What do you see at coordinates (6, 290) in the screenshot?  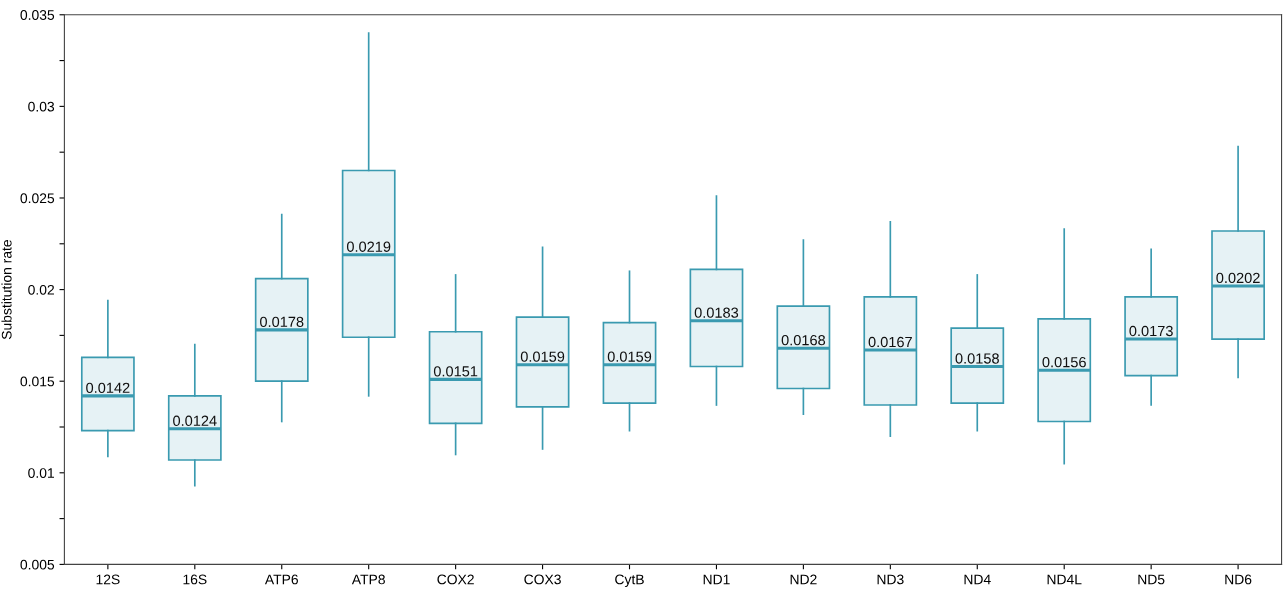 I see `y-axis-title: Substitution rate` at bounding box center [6, 290].